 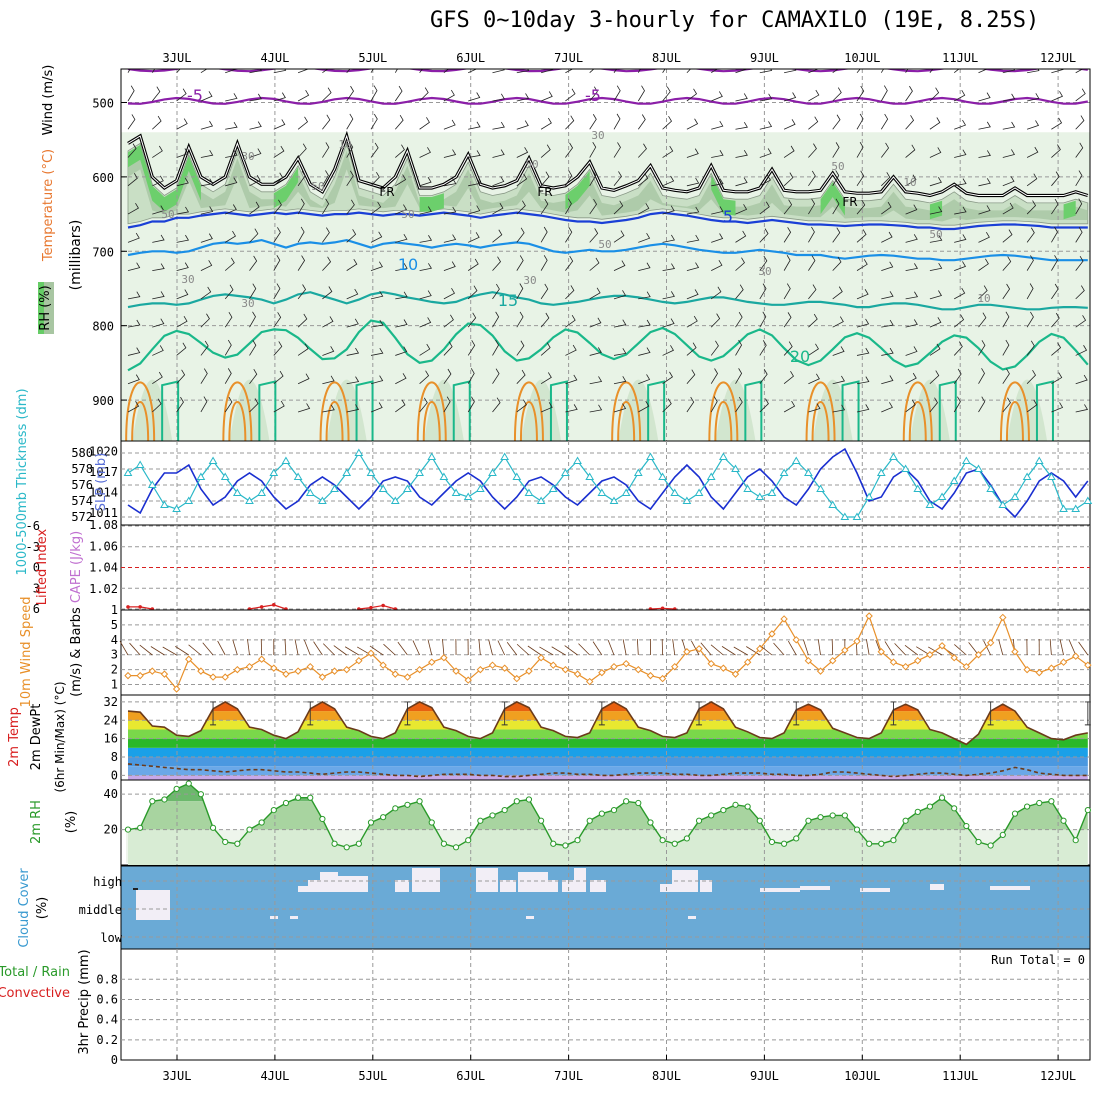 I want to click on temp-warm-contour, so click(x=334, y=421).